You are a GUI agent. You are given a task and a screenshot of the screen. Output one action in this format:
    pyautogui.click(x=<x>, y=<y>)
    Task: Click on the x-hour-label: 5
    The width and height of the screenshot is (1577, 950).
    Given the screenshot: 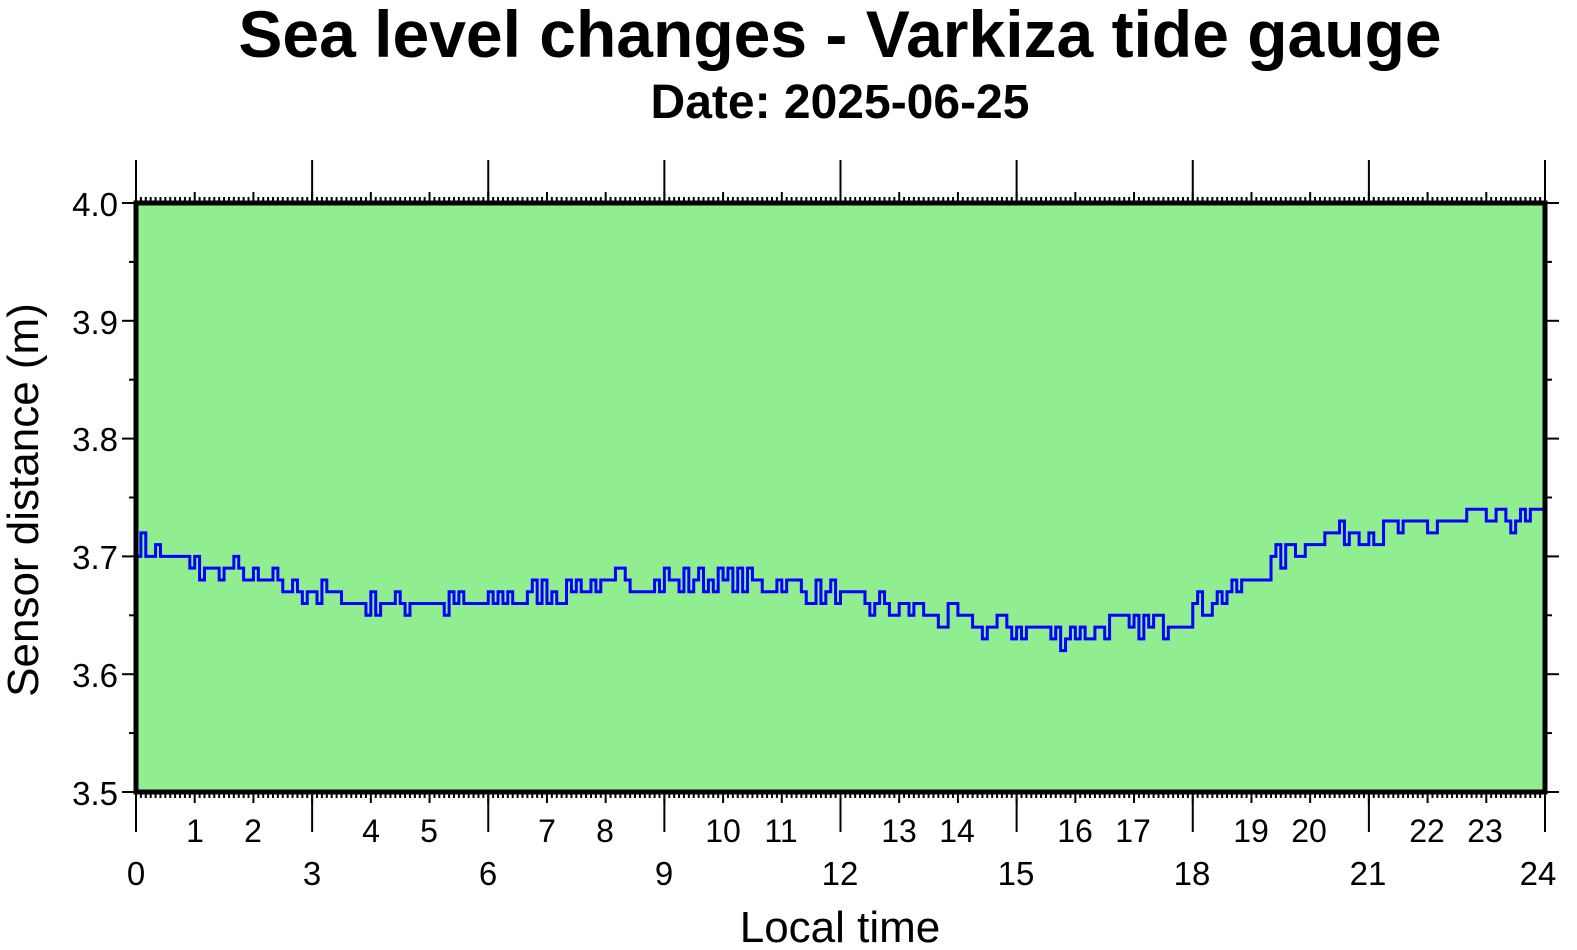 What is the action you would take?
    pyautogui.click(x=429, y=831)
    